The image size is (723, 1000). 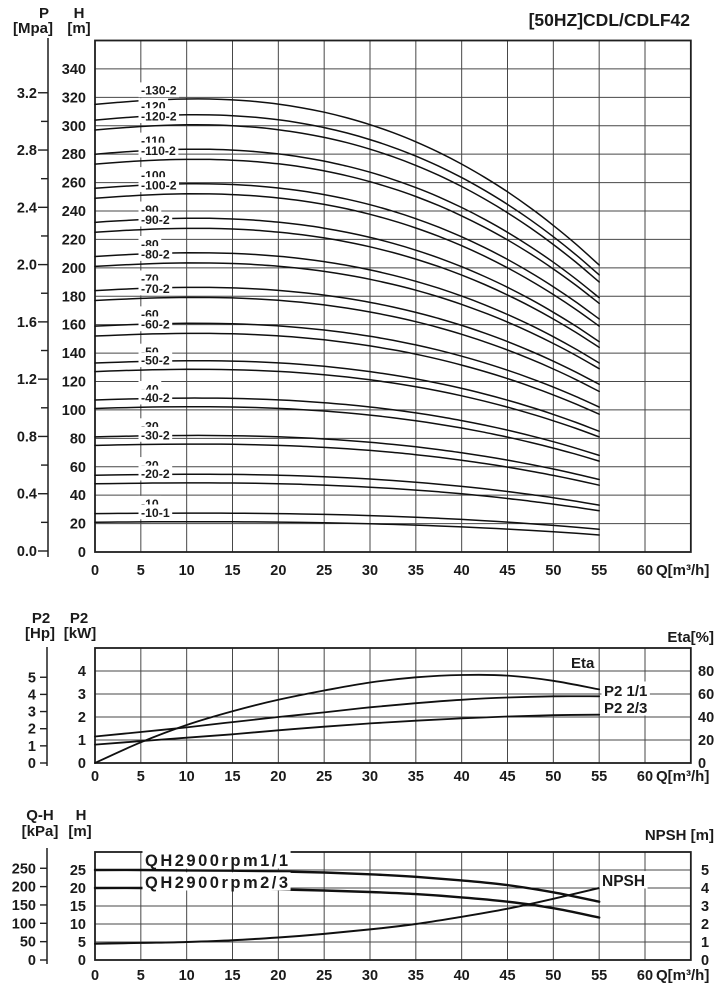 I want to click on qh-npsh-curve-labels: QH2900rpm1/1 QH2900rpm2/3 NPSH, so click(x=395, y=871).